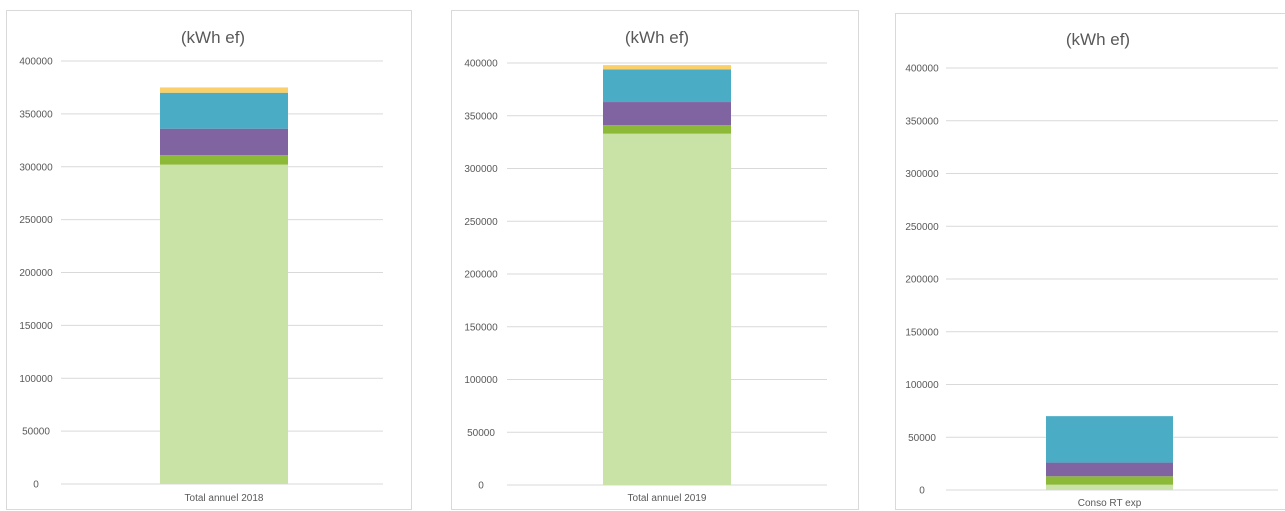 The image size is (1285, 511). Describe the element at coordinates (1110, 503) in the screenshot. I see `x-category-label: Conso RT exp` at that location.